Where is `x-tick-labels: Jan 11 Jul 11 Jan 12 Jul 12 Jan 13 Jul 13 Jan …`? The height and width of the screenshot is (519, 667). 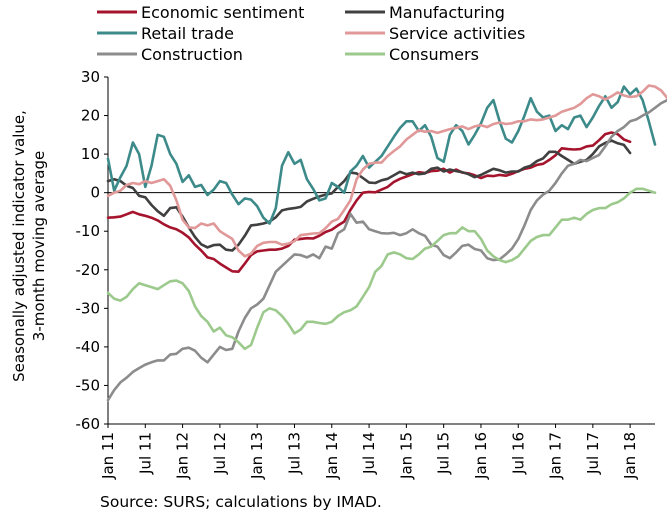
x-tick-labels: Jan 11 Jul 11 Jan 12 Jul 12 Jan 13 Jul 13 Jan … is located at coordinates (369, 452).